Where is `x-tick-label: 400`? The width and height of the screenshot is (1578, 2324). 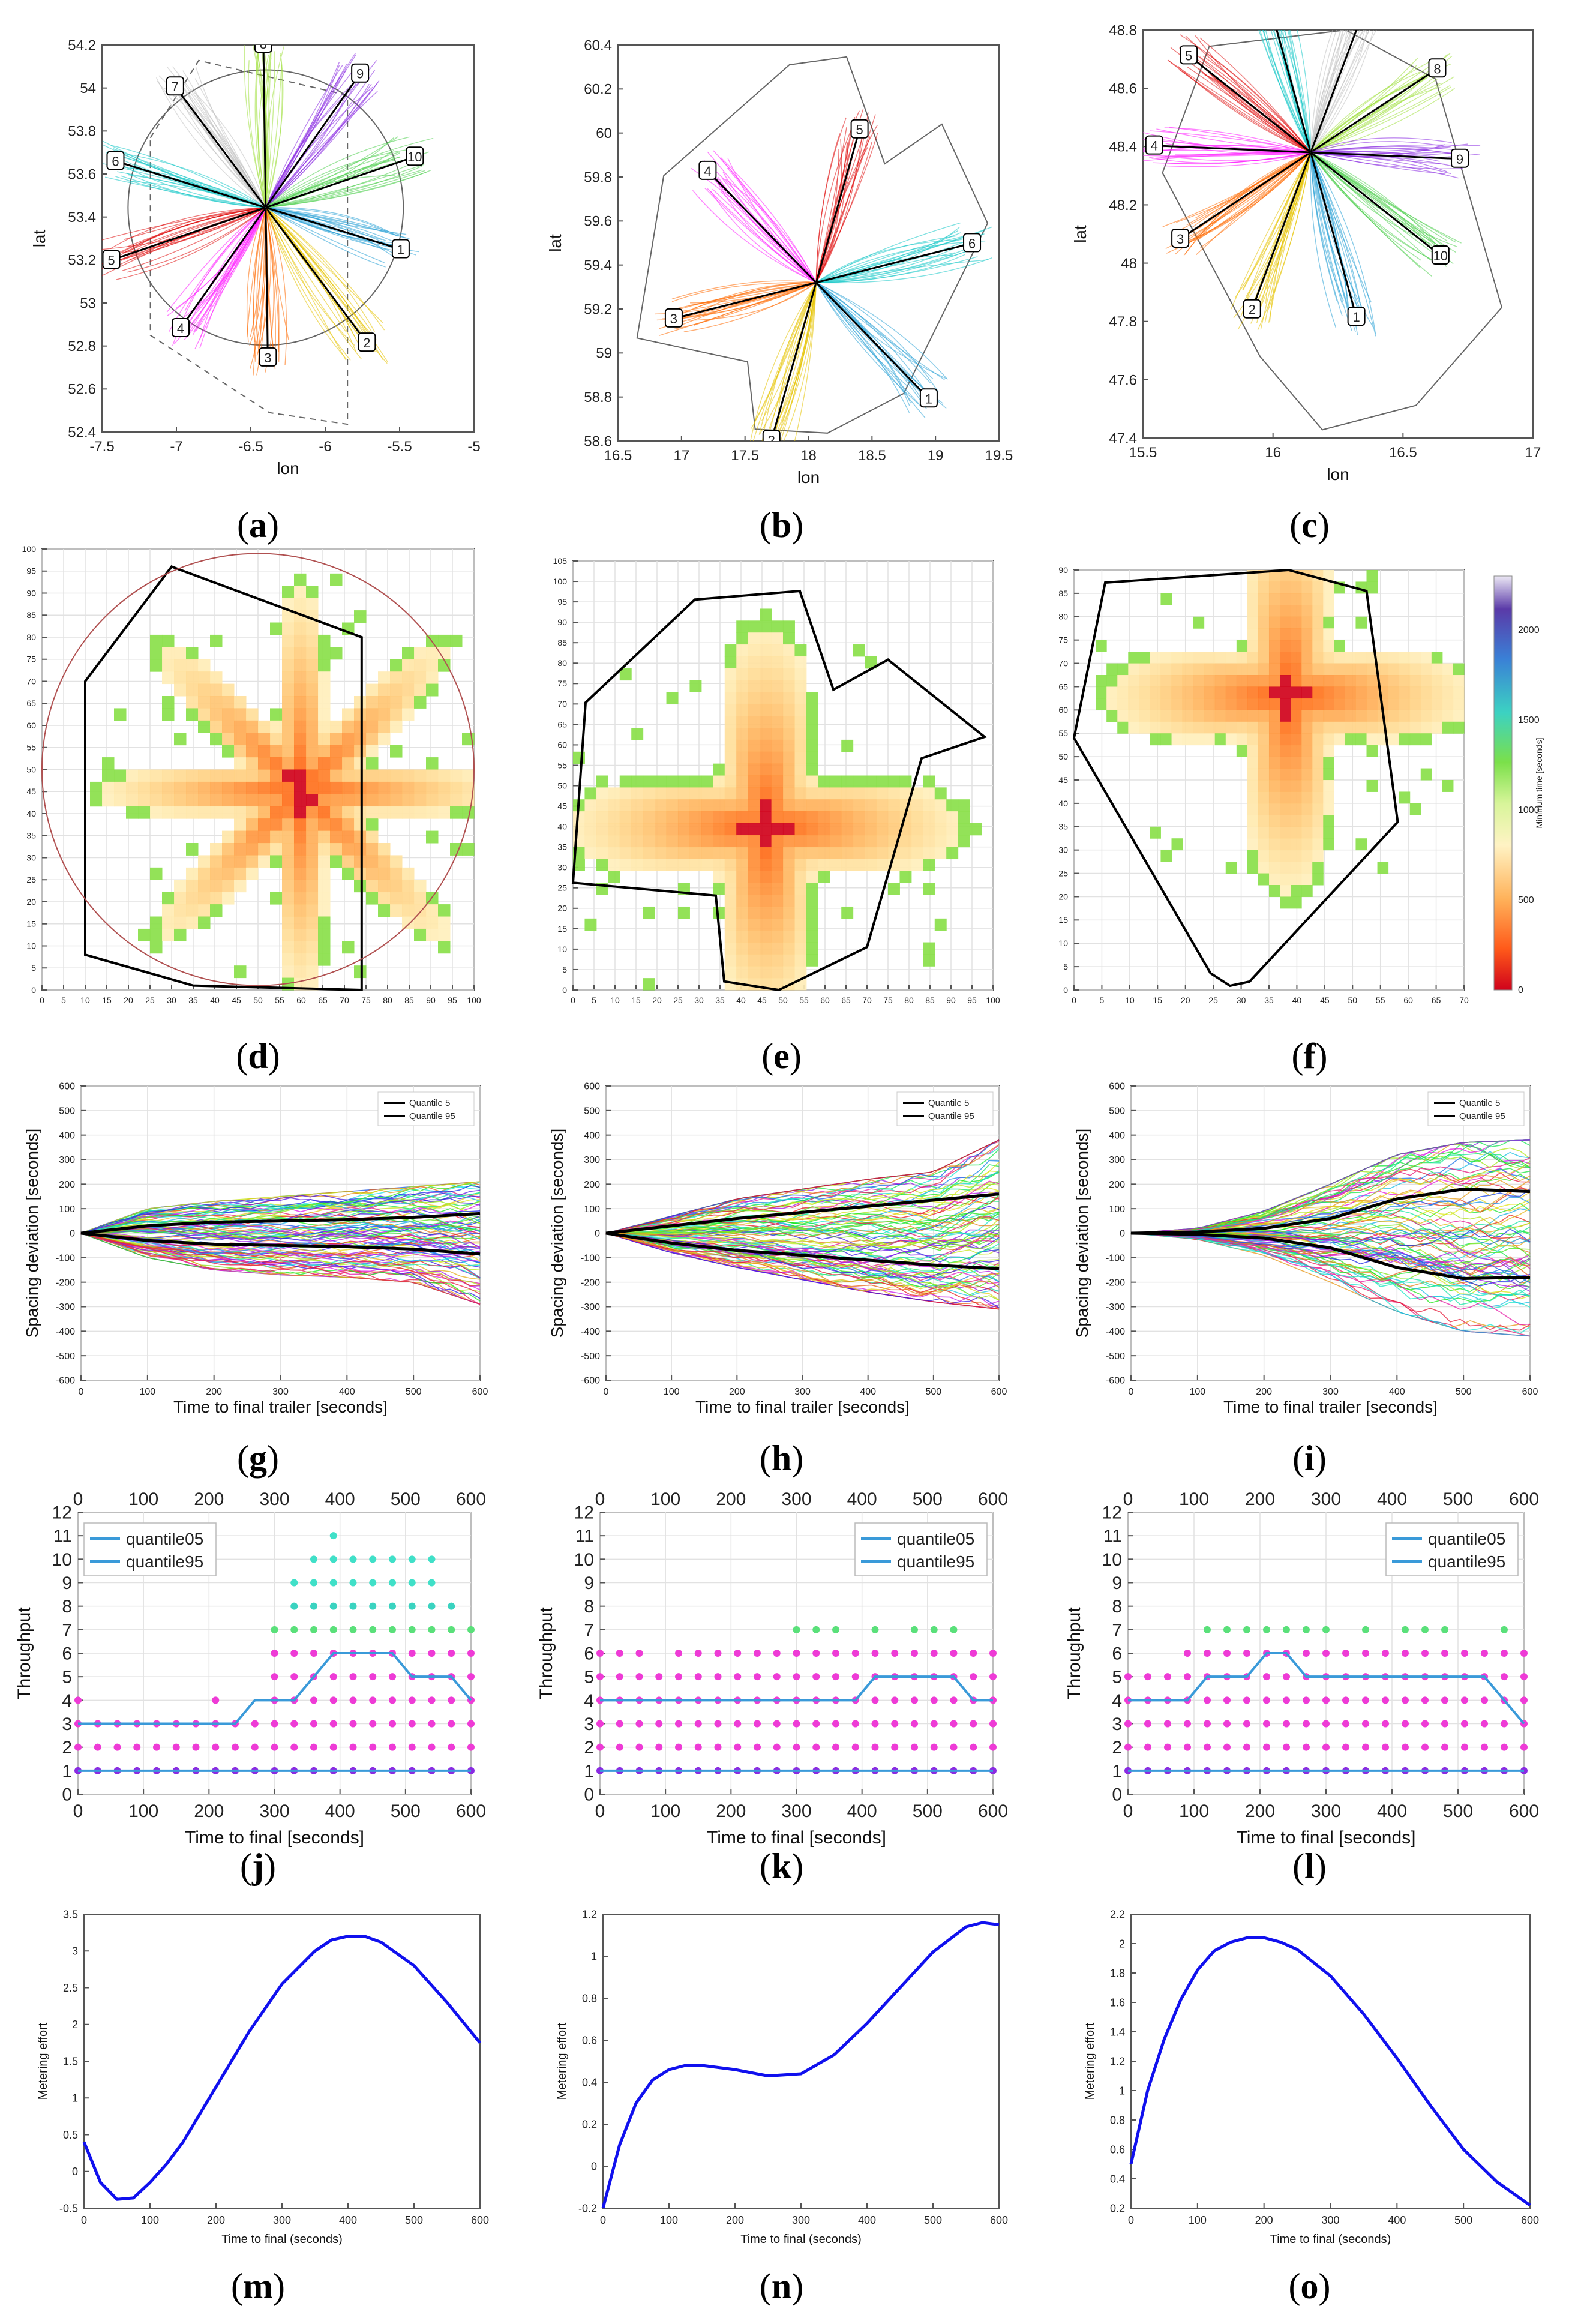 x-tick-label: 400 is located at coordinates (867, 2220).